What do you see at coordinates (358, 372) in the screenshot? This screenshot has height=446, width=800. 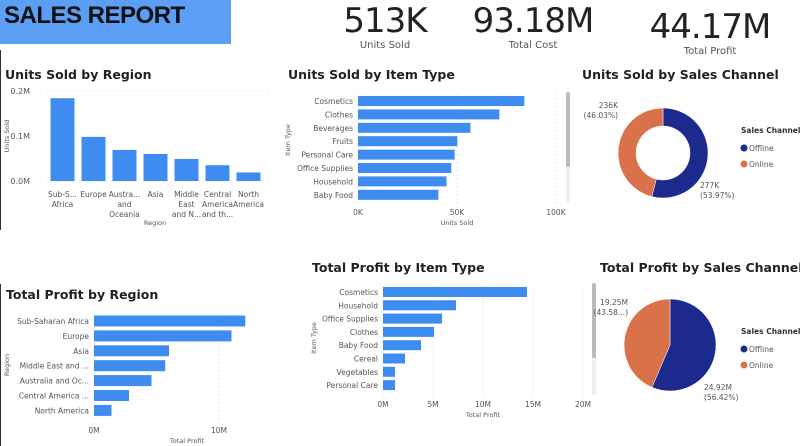 I see `y-tick-label: Vegetables` at bounding box center [358, 372].